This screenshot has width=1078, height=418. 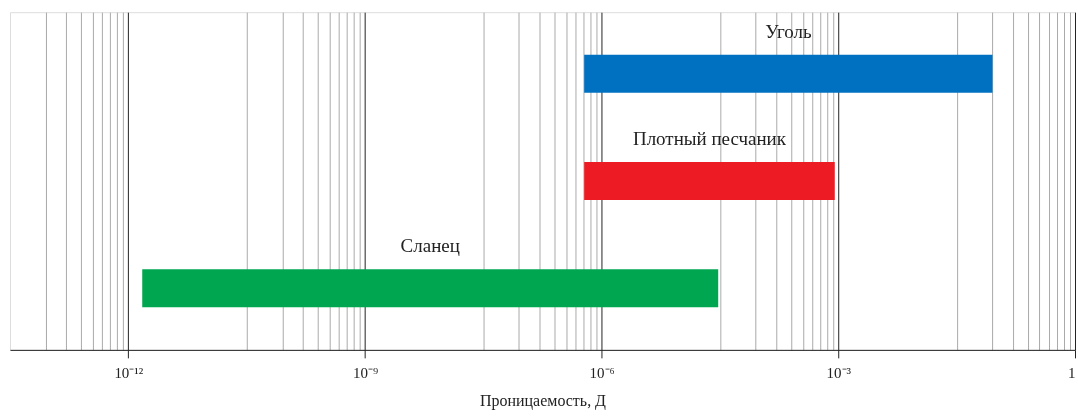 What do you see at coordinates (839, 373) in the screenshot?
I see `x-tick-label: 10⁻³` at bounding box center [839, 373].